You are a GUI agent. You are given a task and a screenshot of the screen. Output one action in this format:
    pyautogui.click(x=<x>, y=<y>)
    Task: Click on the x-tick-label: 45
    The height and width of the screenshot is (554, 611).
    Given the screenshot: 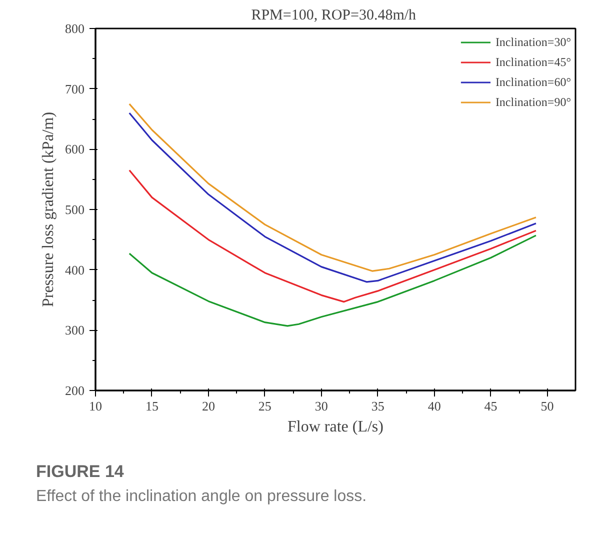 What is the action you would take?
    pyautogui.click(x=491, y=406)
    